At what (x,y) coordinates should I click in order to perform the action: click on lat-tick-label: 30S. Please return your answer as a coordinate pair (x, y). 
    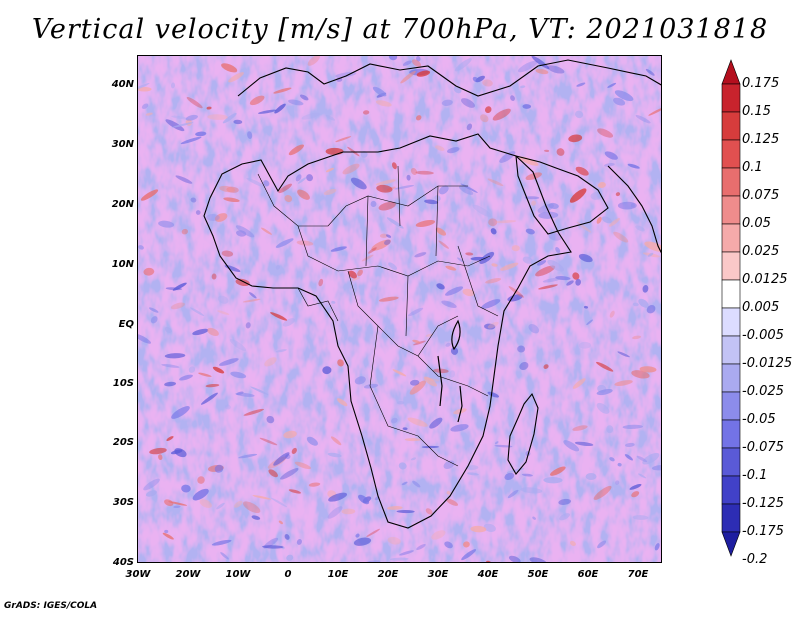
    Looking at the image, I should click on (123, 502).